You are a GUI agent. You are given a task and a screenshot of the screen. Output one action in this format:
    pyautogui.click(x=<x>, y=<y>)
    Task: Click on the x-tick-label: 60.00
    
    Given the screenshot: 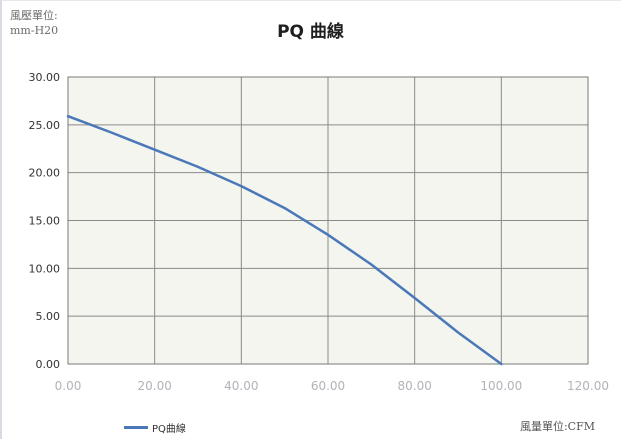 What is the action you would take?
    pyautogui.click(x=328, y=386)
    